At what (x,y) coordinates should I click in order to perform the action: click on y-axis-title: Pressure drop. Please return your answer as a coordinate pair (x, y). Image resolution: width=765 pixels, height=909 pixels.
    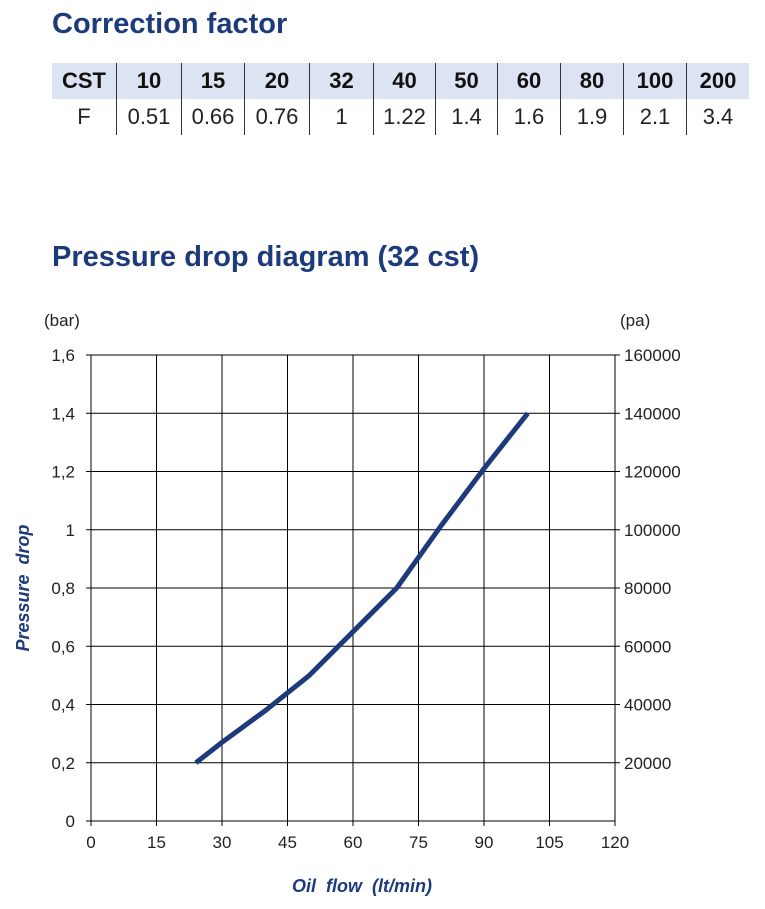
    Looking at the image, I should click on (23, 587).